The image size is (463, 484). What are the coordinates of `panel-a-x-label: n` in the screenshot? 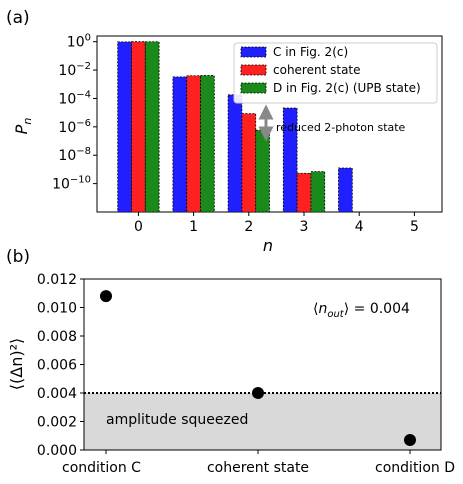 It's located at (268, 245).